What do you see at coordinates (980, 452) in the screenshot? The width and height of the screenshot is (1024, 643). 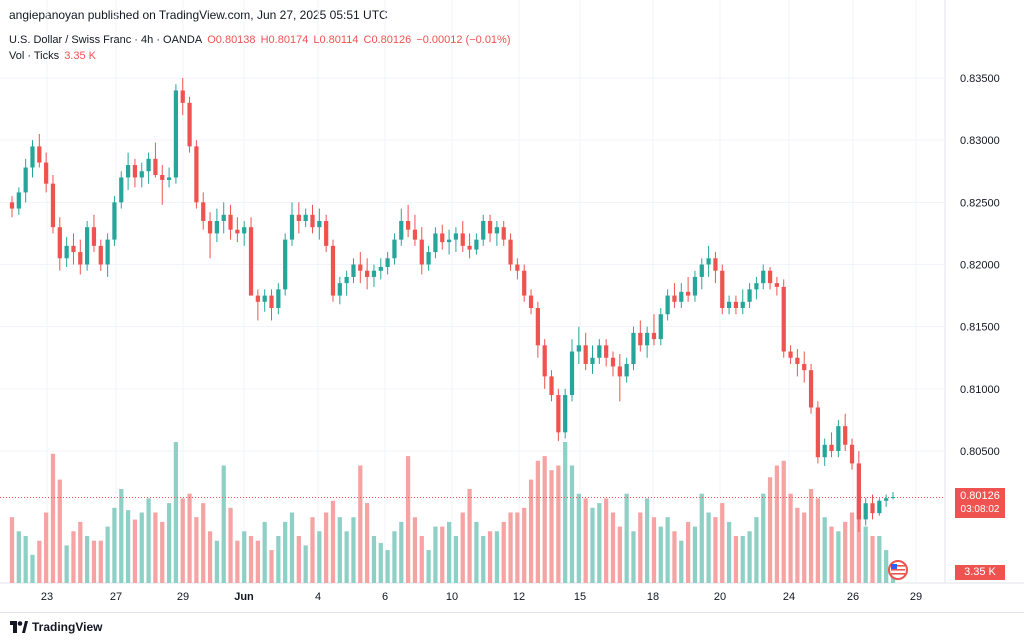 I see `y-tick-label: 0.80500` at bounding box center [980, 452].